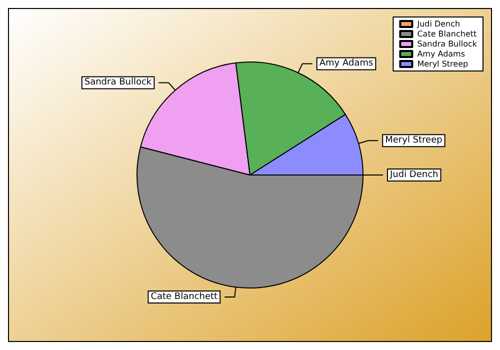 Image resolution: width=500 pixels, height=350 pixels. Describe the element at coordinates (441, 54) in the screenshot. I see `legend-label: Amy Adams` at that location.